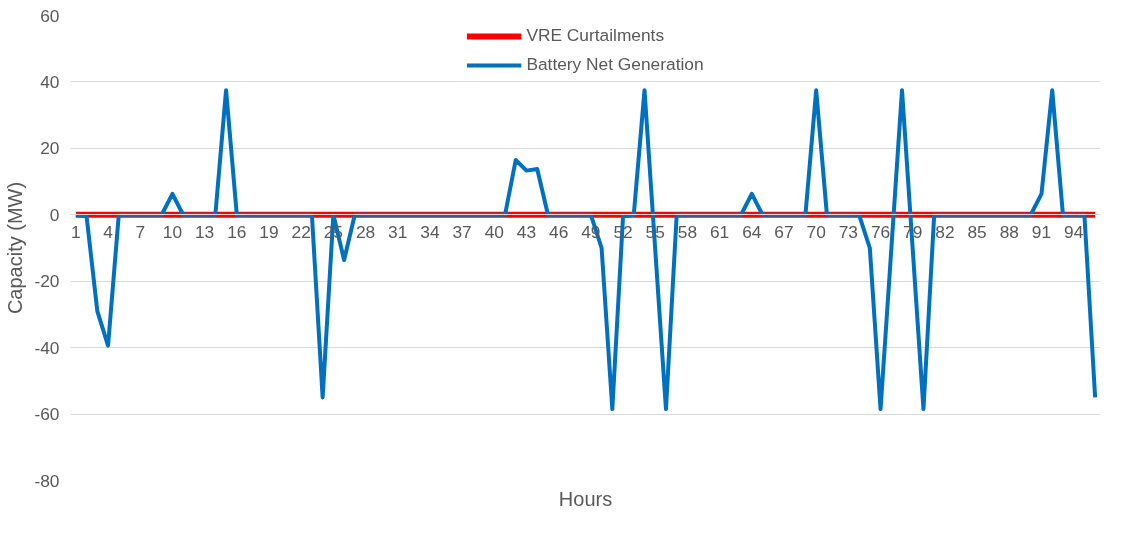 The image size is (1141, 543). What do you see at coordinates (977, 231) in the screenshot?
I see `x-tick-label: 85` at bounding box center [977, 231].